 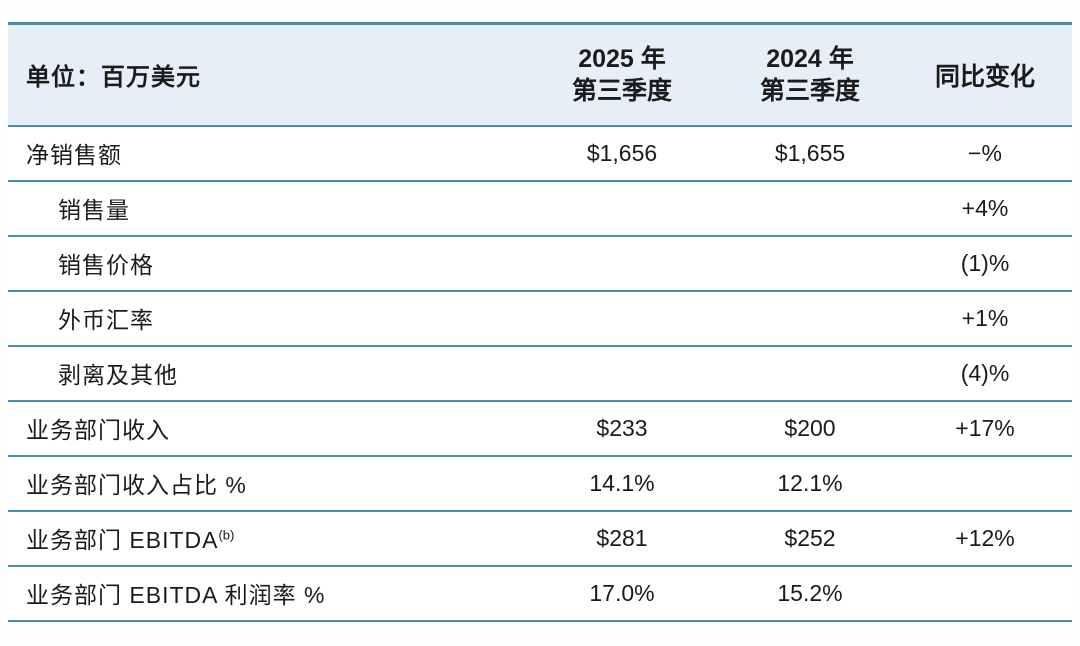 I want to click on value-q3-2025: $281, so click(x=622, y=537).